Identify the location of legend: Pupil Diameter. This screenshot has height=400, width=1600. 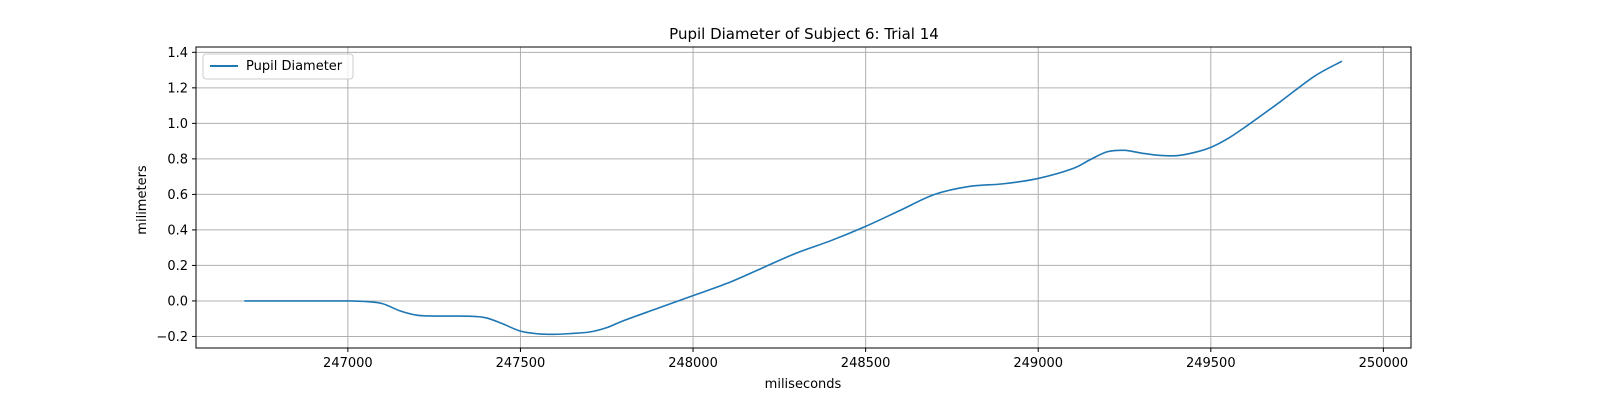
(278, 66).